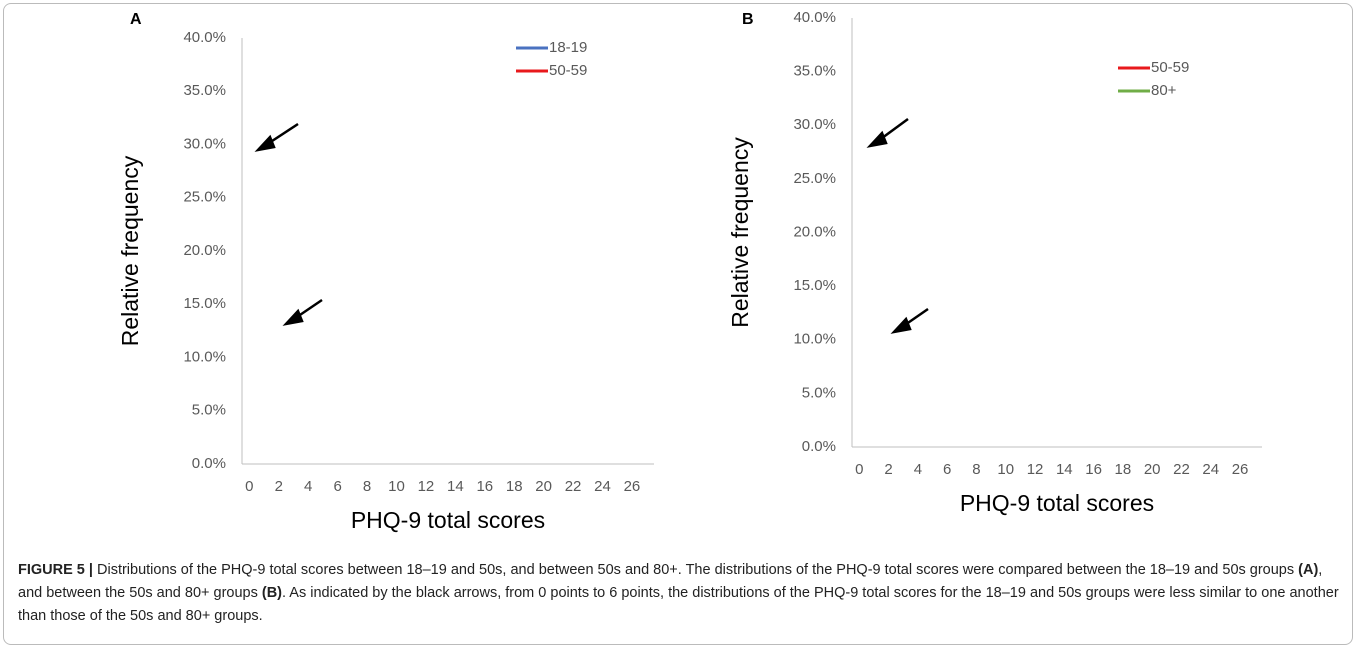 This screenshot has width=1358, height=650. What do you see at coordinates (748, 19) in the screenshot?
I see `panel-label: B` at bounding box center [748, 19].